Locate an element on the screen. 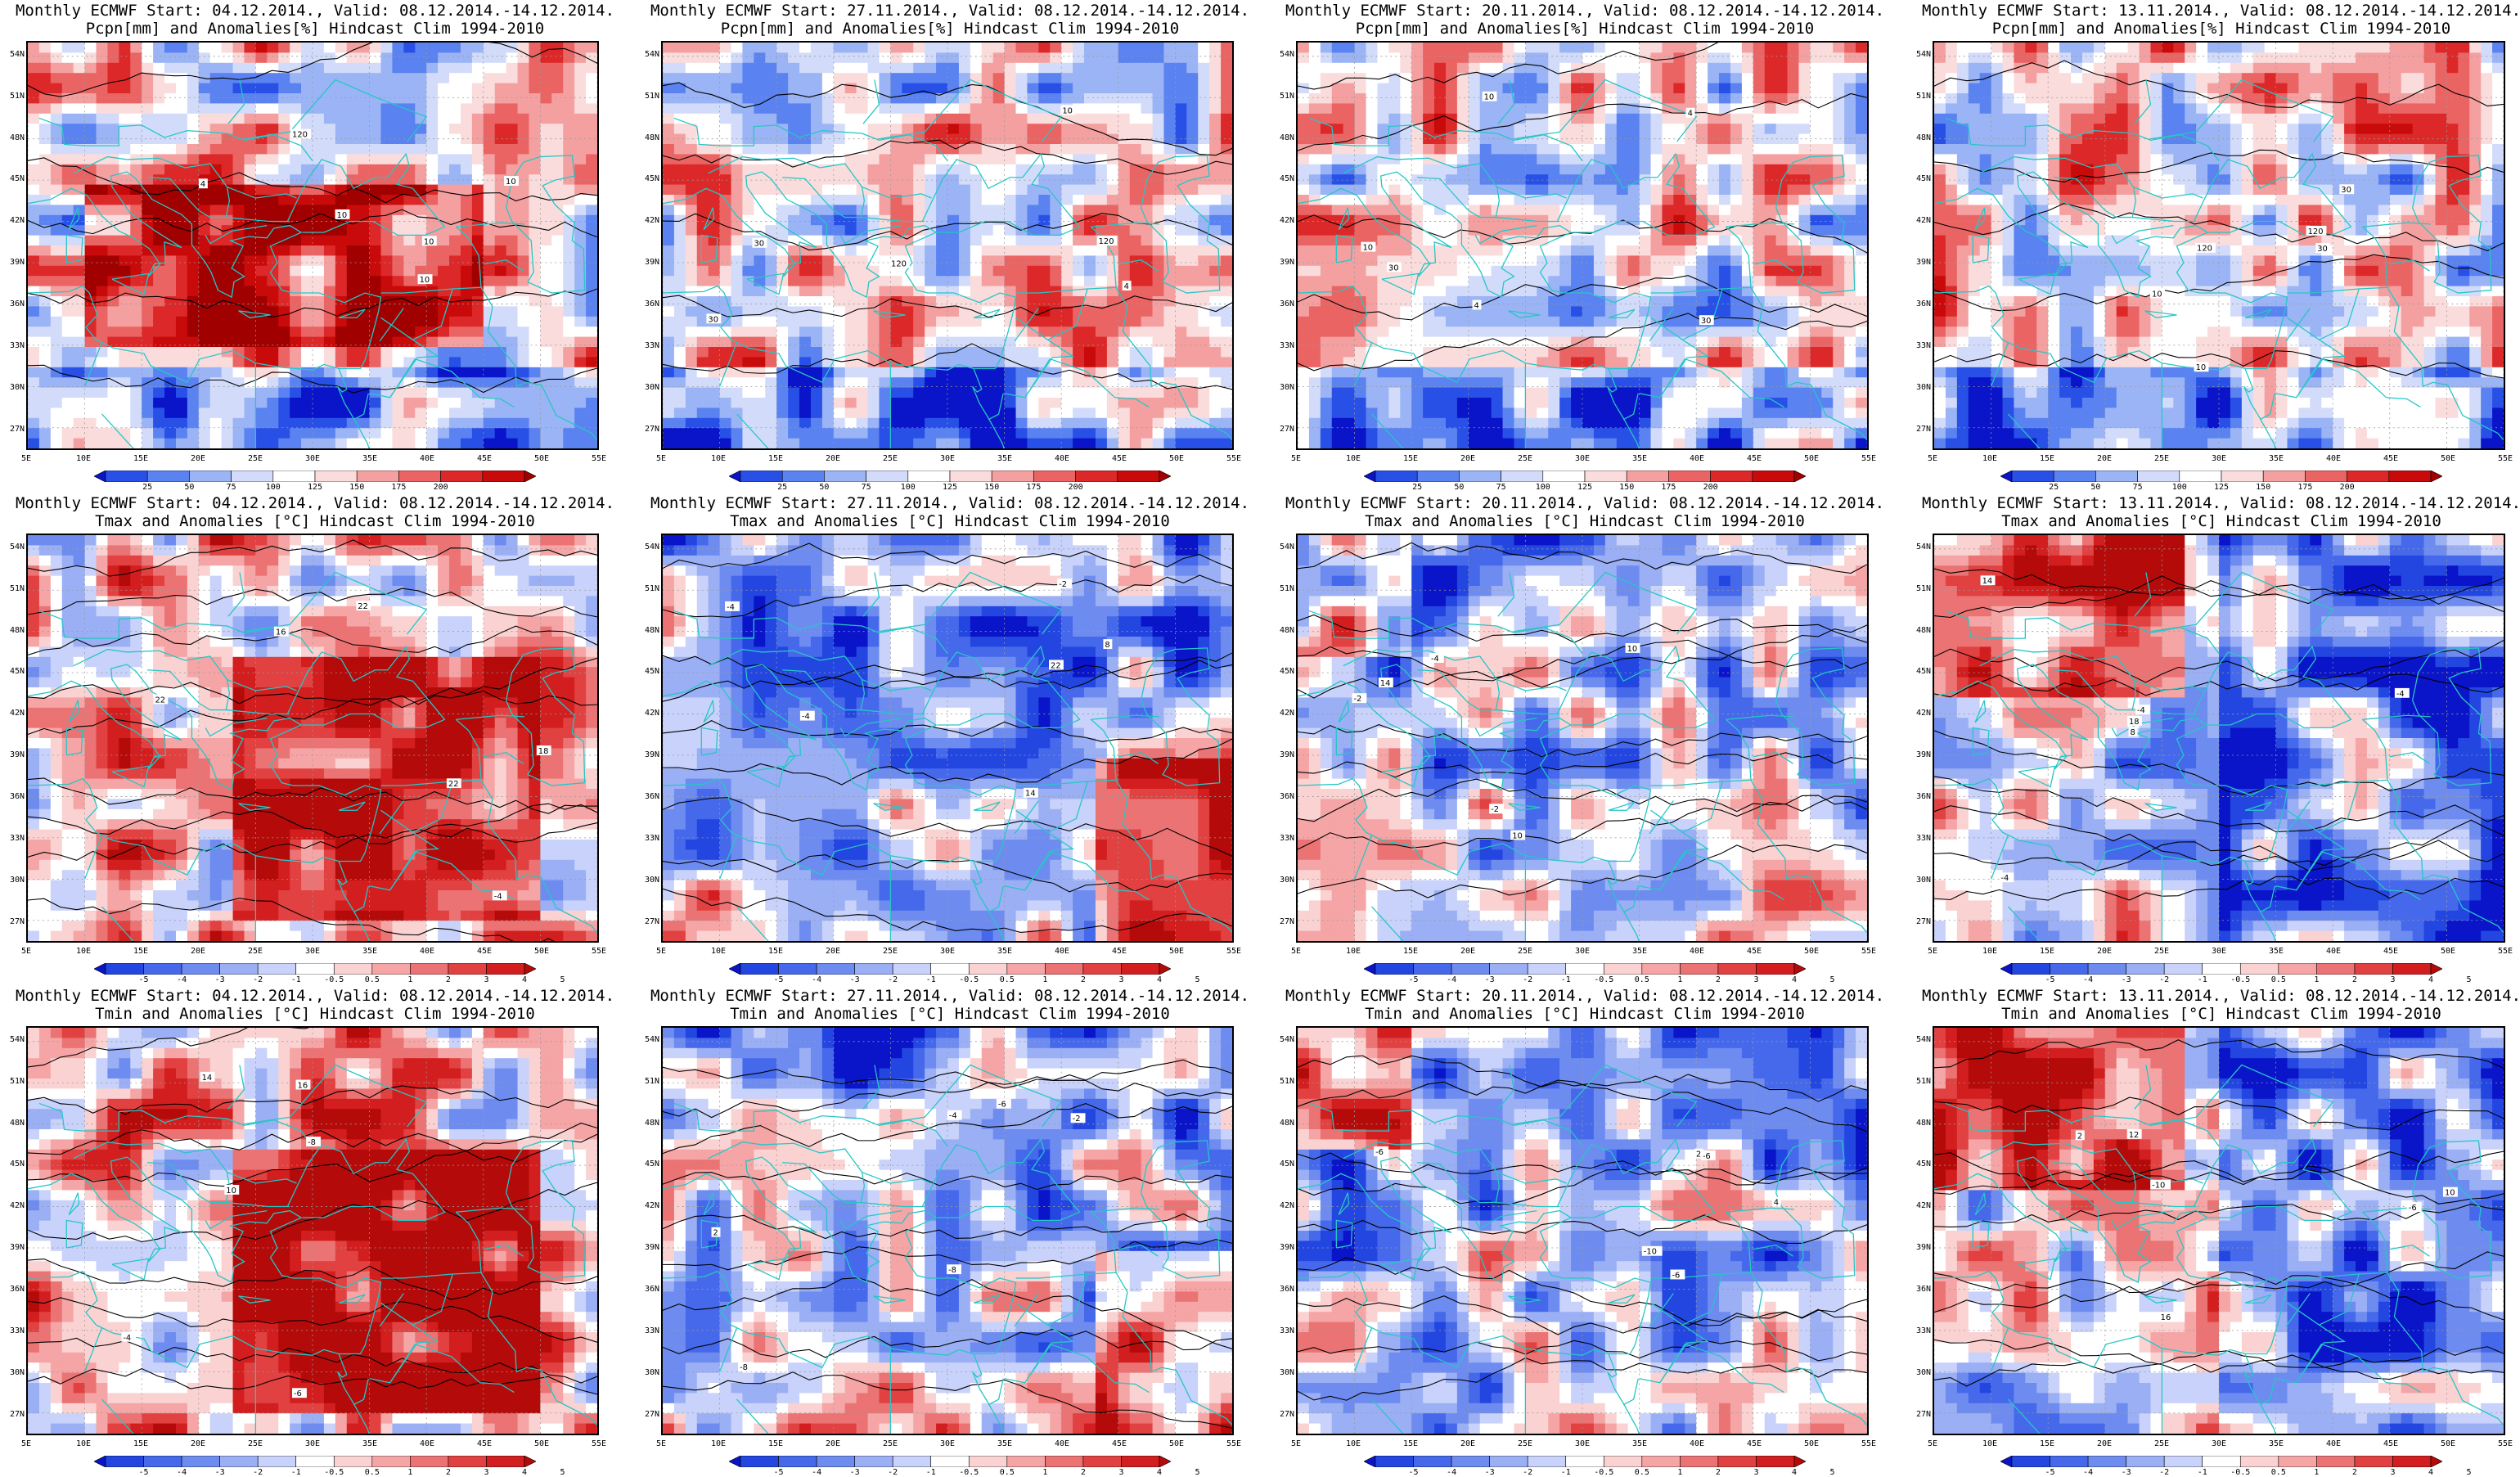 The width and height of the screenshot is (2520, 1477). latitude-label: 45N is located at coordinates (13, 672).